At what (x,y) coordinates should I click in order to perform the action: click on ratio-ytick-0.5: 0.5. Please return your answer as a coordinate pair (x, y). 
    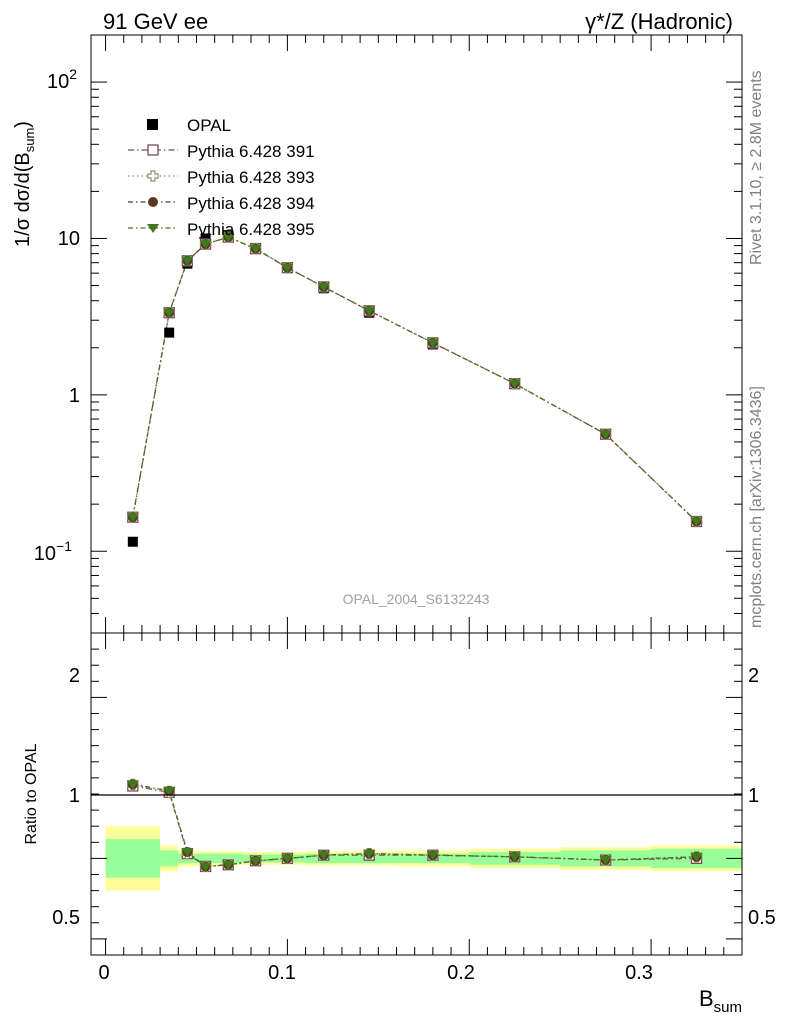
    Looking at the image, I should click on (66, 918).